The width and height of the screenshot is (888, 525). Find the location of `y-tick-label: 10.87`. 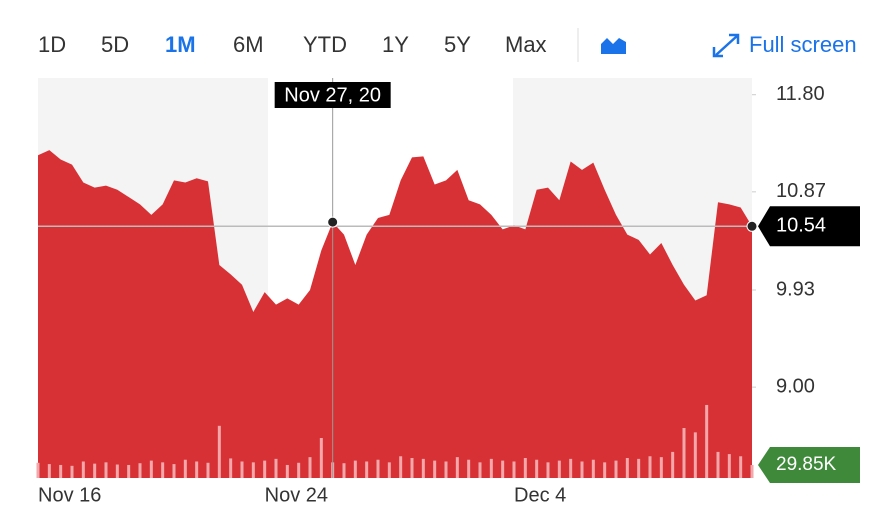

y-tick-label: 10.87 is located at coordinates (801, 191).